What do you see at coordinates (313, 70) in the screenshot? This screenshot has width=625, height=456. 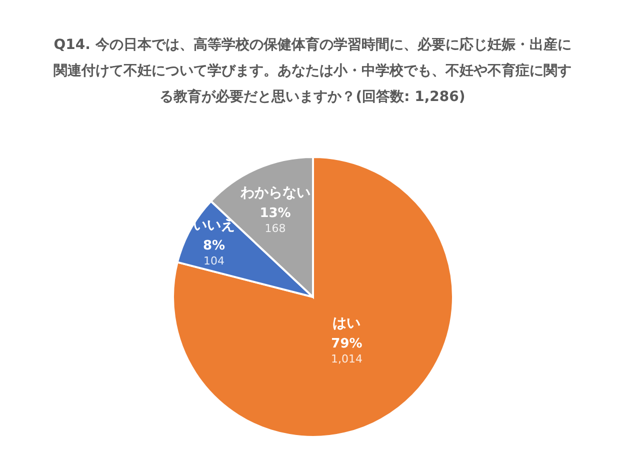 I see `chart-title: Q14. 今の日本では、高等学校の保健体育の学習時間に、必要に応じ妊娠・出産に関連付けて不妊について学びます。あなたは小・中学校でも、不妊や不育症に関する教育が必要だと思いますか？(回答数: 1,286)` at bounding box center [313, 70].